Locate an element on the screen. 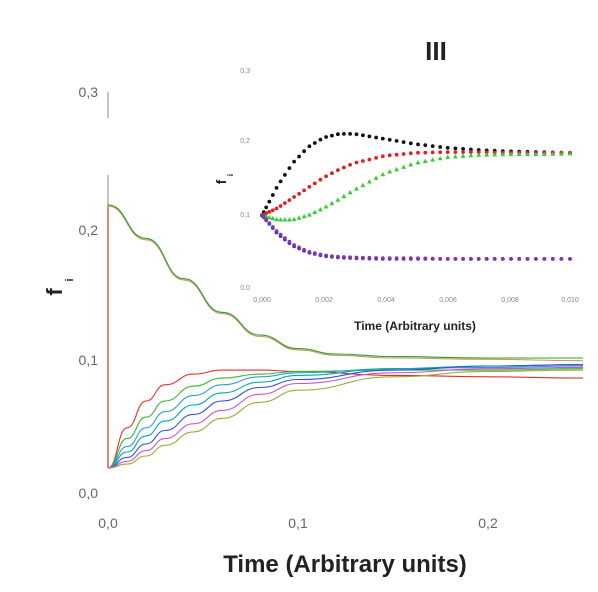 The width and height of the screenshot is (598, 592). inset-x-tick-label: 0,008 is located at coordinates (510, 300).